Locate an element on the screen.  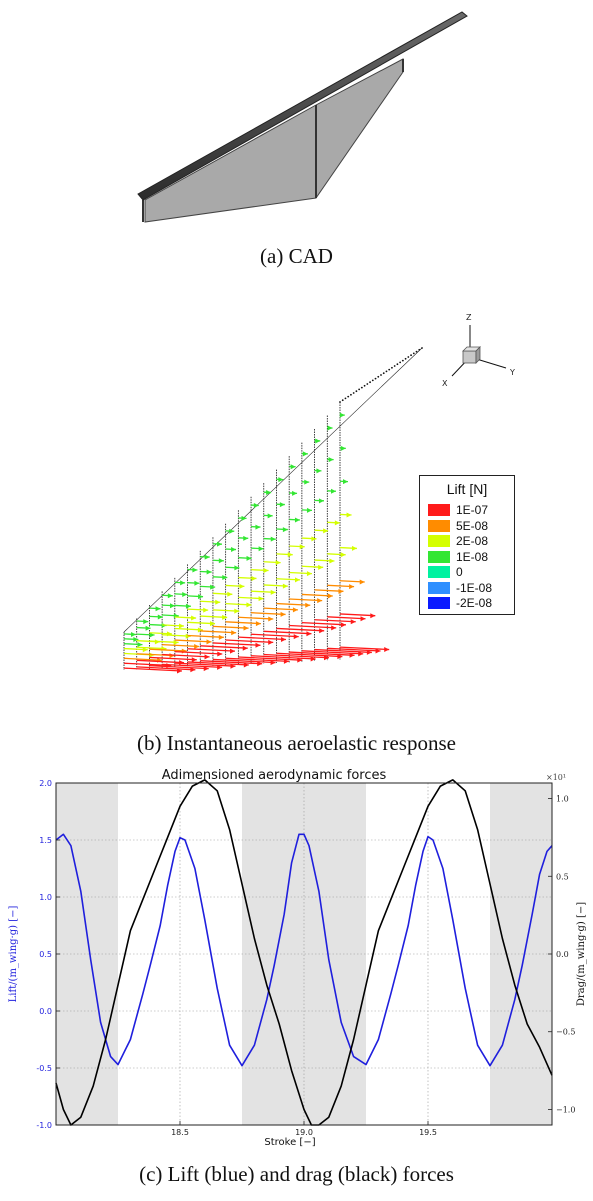
legend-label: 2E-08 is located at coordinates (472, 541).